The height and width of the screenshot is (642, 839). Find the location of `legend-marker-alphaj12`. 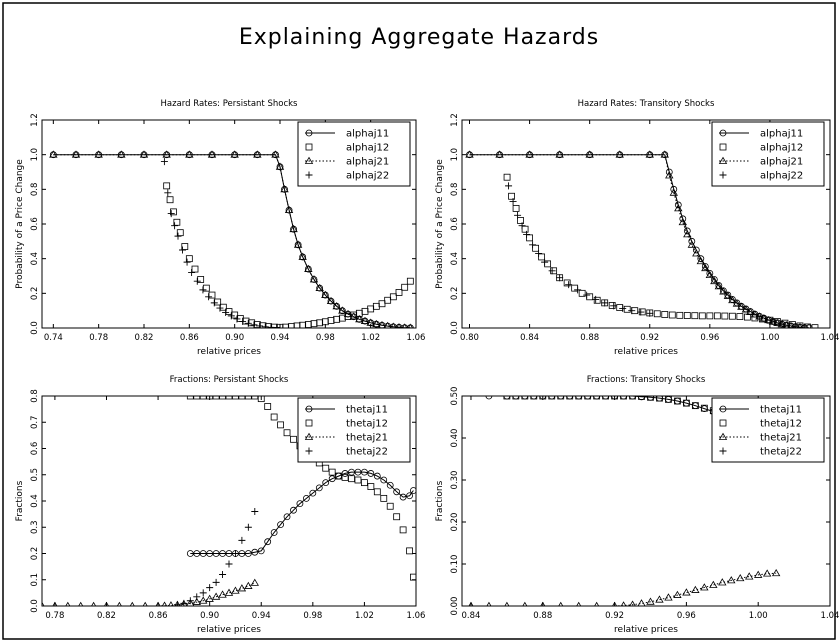

legend-marker-alphaj12 is located at coordinates (723, 147).